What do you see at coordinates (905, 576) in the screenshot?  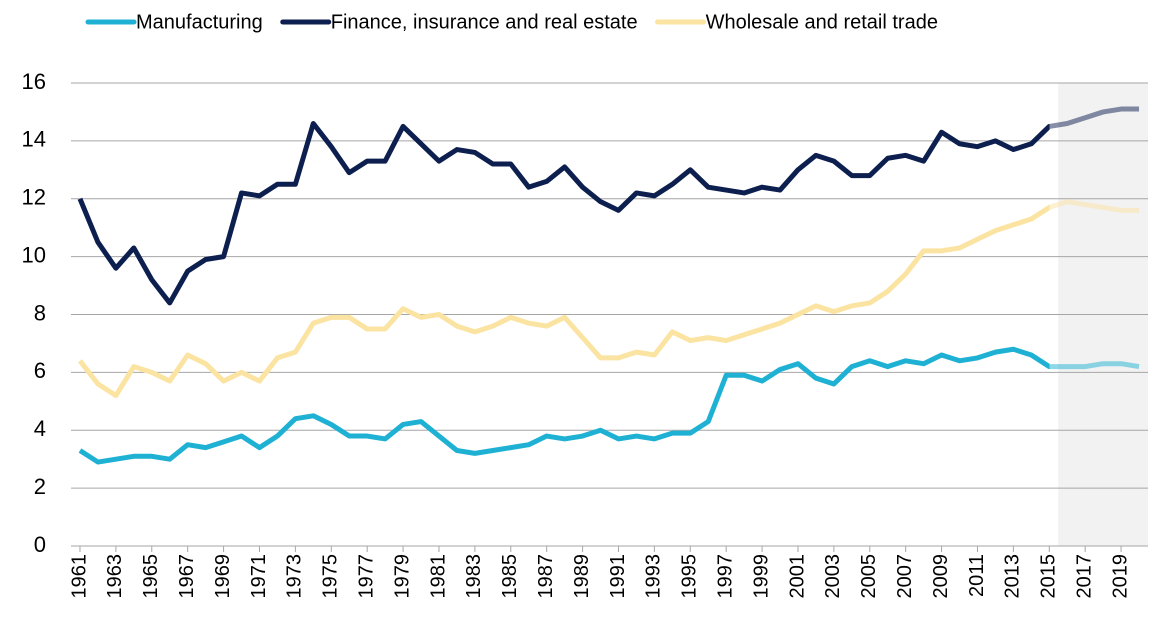 I see `x-tick-label: 2007` at bounding box center [905, 576].